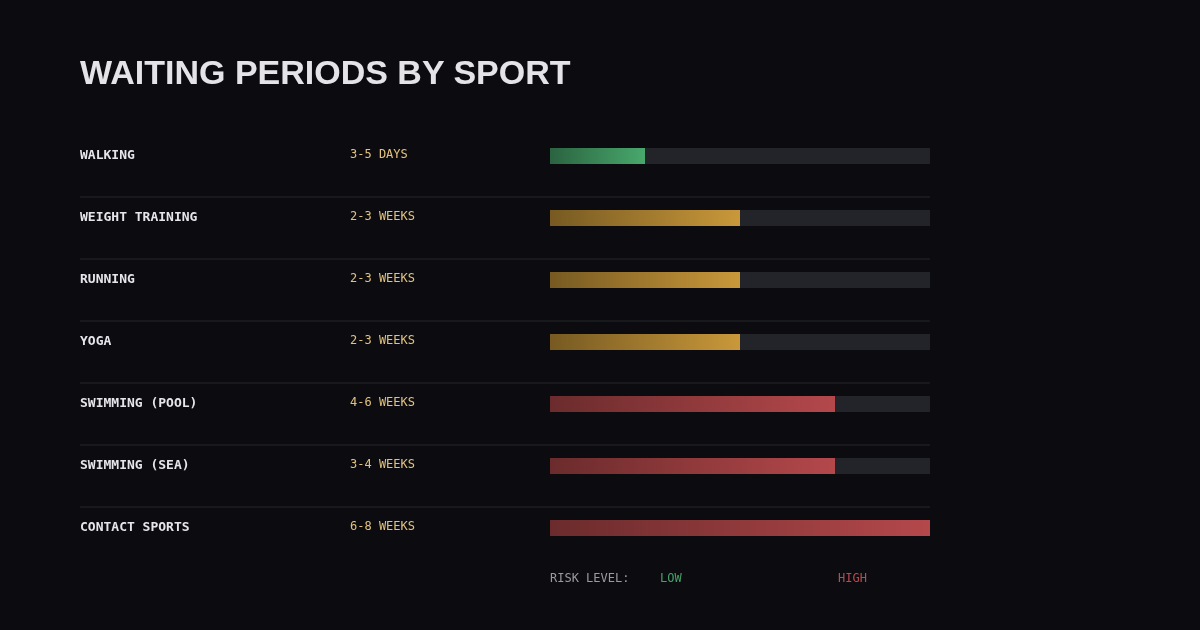  I want to click on text: 3-5 DAYS, so click(379, 154).